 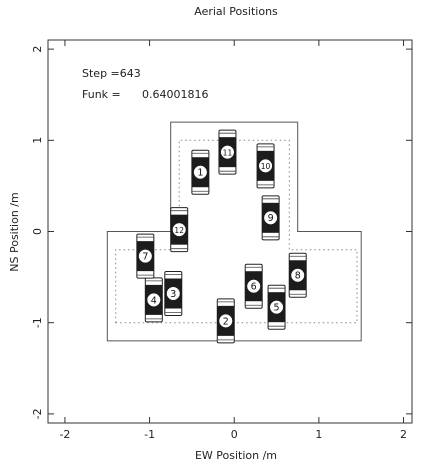 What do you see at coordinates (111, 73) in the screenshot?
I see `step-annotation: Step =643` at bounding box center [111, 73].